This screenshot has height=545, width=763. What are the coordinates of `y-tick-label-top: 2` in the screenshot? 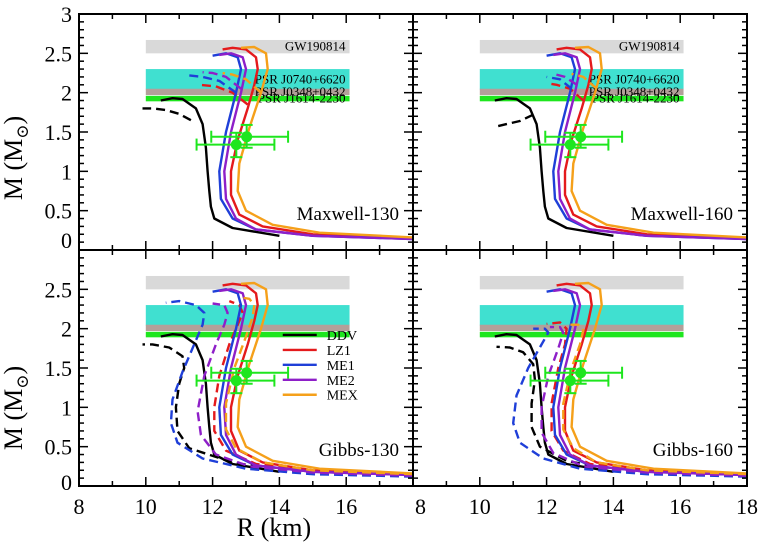 It's located at (66, 93).